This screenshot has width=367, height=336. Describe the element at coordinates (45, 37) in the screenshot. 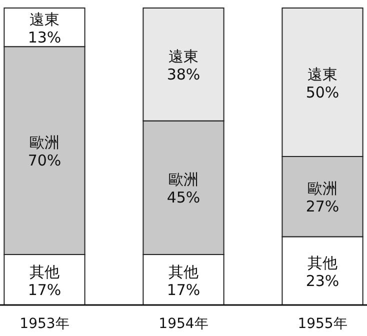

I see `data-label: 13%` at that location.